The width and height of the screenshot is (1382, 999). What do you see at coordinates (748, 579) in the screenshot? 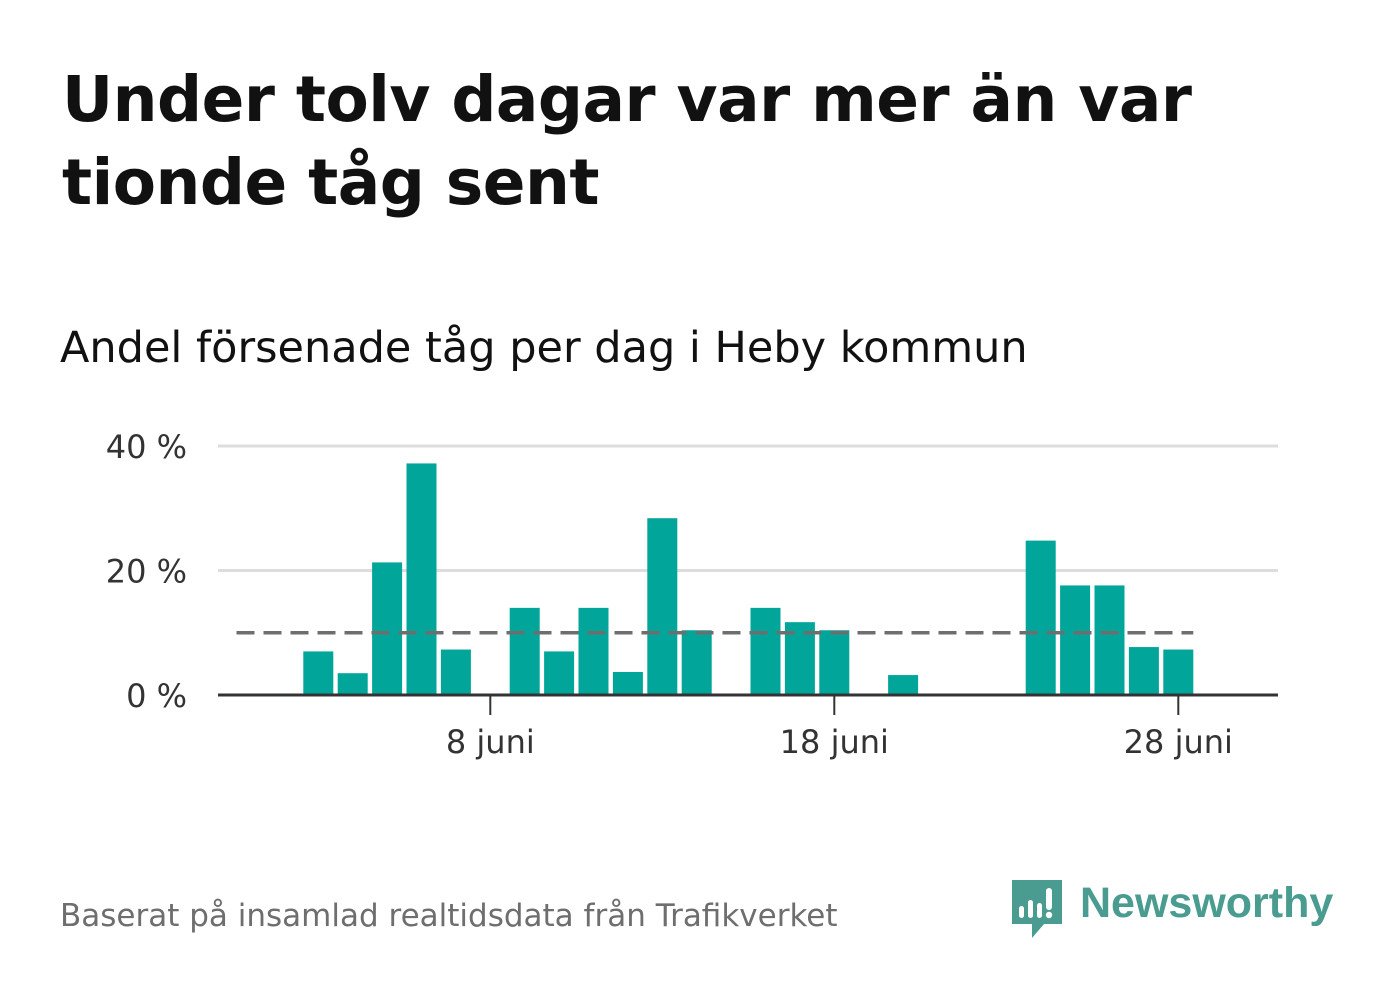
I see `bars` at bounding box center [748, 579].